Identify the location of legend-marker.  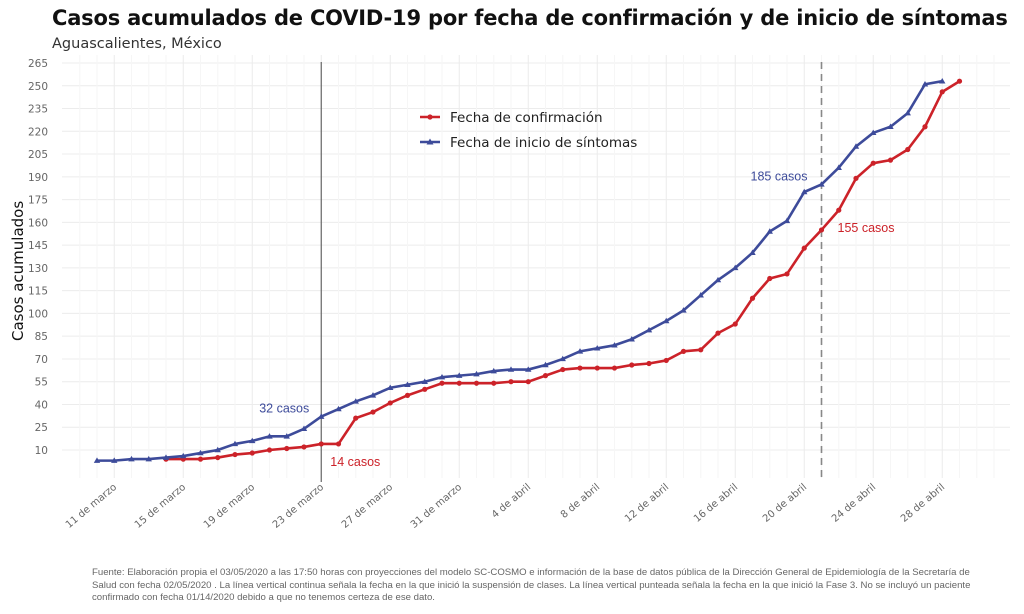
(430, 141).